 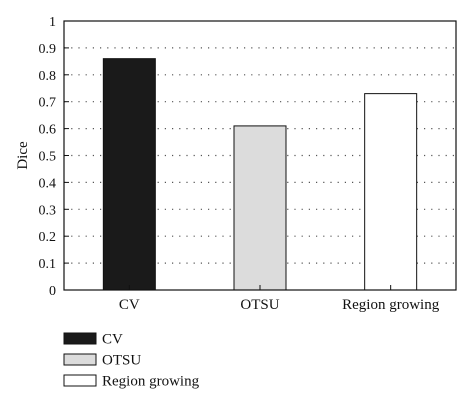 What do you see at coordinates (260, 208) in the screenshot?
I see `bar-otsu` at bounding box center [260, 208].